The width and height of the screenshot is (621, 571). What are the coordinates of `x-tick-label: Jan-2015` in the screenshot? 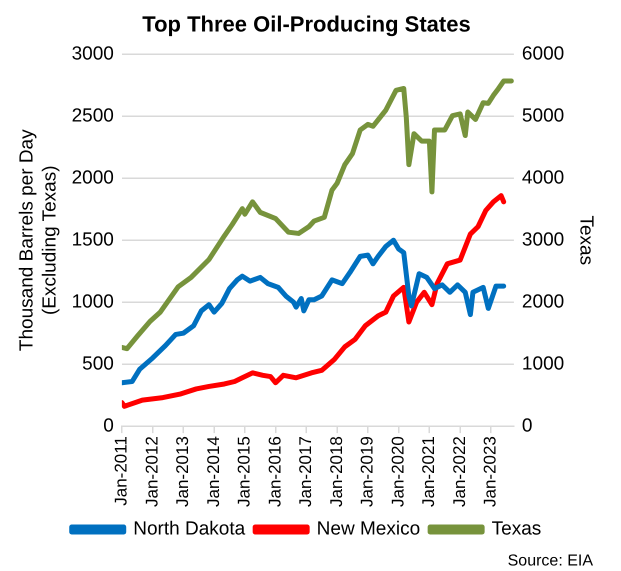 It's located at (244, 471).